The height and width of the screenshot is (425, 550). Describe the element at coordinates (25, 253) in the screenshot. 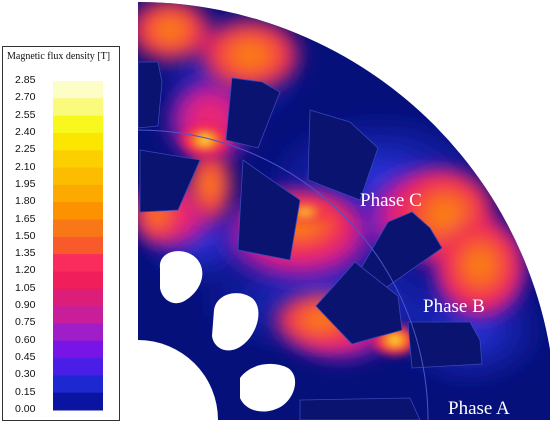

I see `scale-tick-label: 1.35` at that location.